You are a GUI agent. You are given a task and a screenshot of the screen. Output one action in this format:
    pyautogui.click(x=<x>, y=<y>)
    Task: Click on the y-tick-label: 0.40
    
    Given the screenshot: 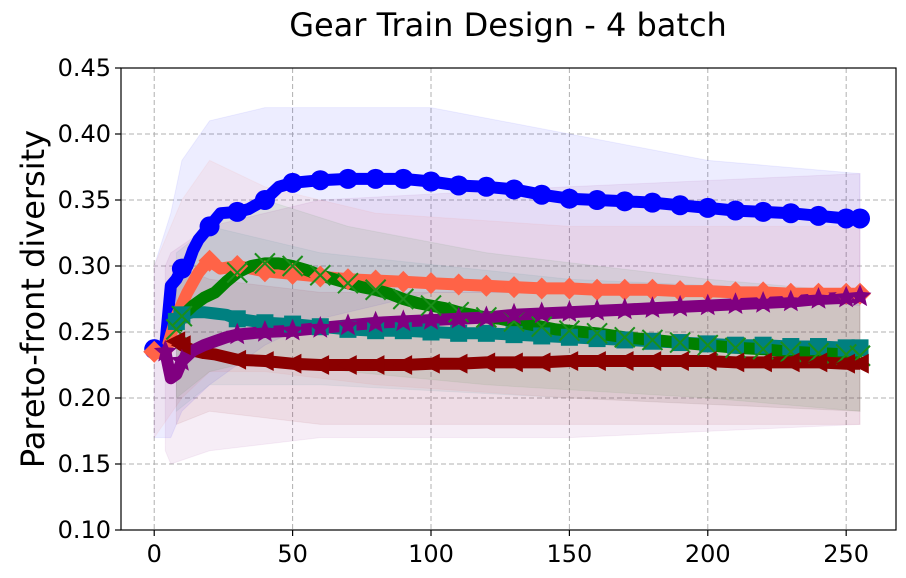 What is the action you would take?
    pyautogui.click(x=84, y=134)
    